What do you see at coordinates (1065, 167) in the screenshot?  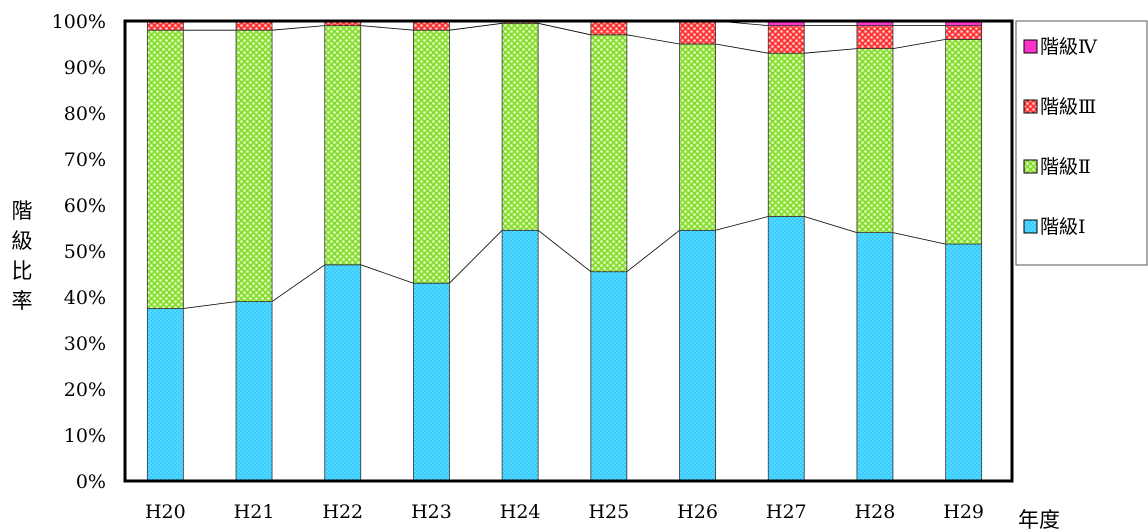 I see `legend-label-2: 階級Ⅱ` at bounding box center [1065, 167].